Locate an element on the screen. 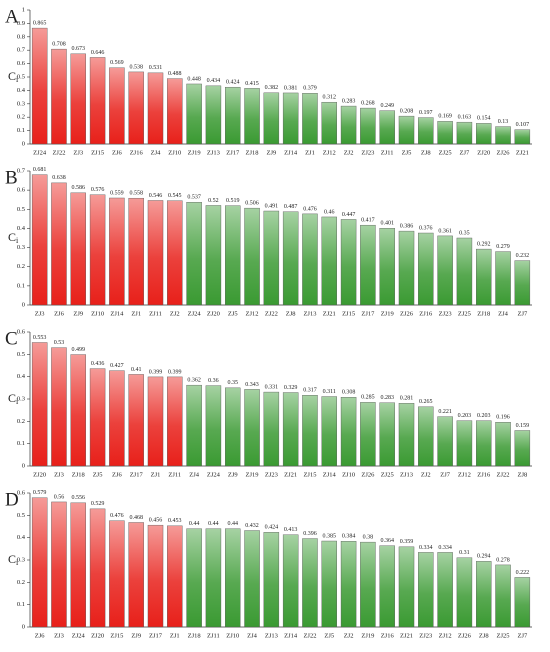 The height and width of the screenshot is (652, 550). value-label: 0.38 is located at coordinates (368, 538).